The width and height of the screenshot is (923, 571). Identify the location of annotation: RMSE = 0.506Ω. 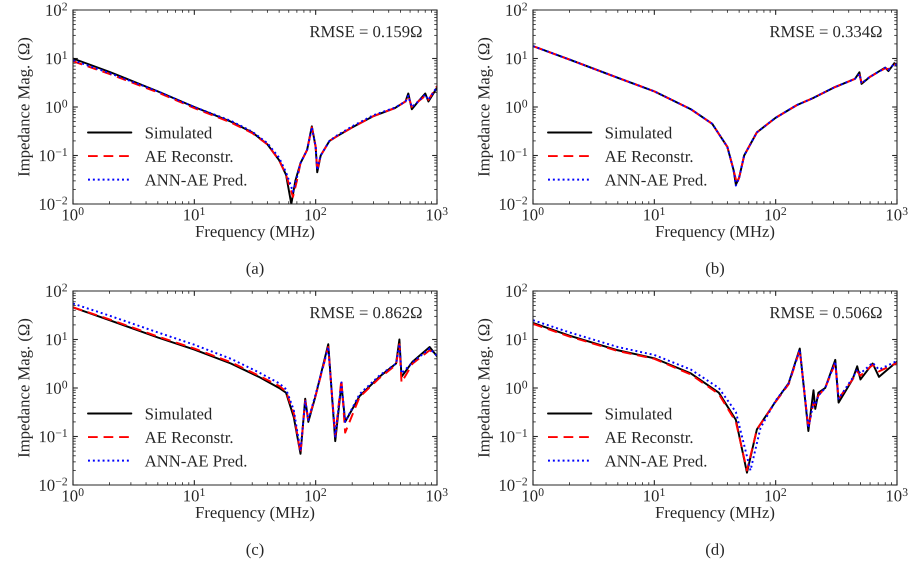
(826, 312).